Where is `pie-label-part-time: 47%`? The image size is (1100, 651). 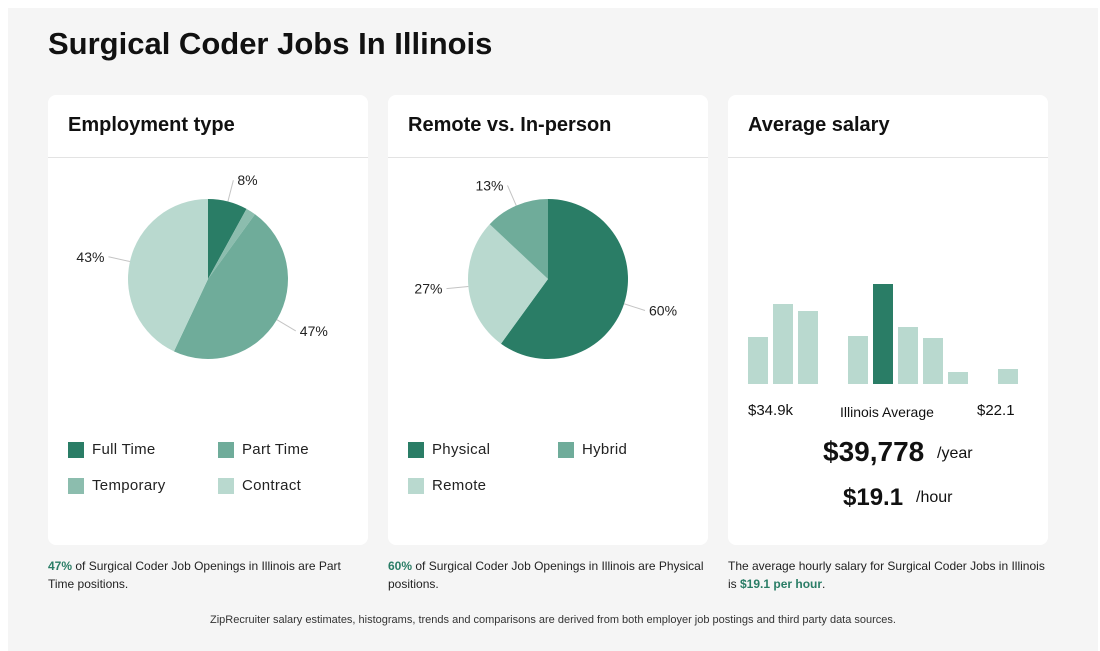 pie-label-part-time: 47% is located at coordinates (314, 331).